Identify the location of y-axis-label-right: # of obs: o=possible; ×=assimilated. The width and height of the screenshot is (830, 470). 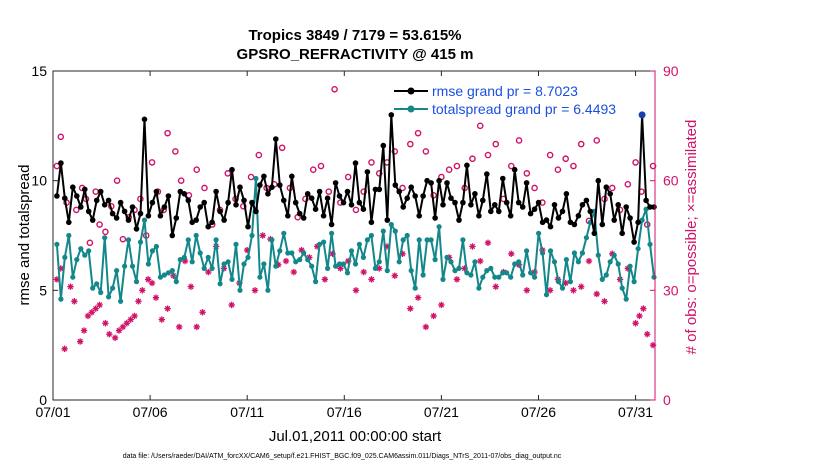
(691, 237).